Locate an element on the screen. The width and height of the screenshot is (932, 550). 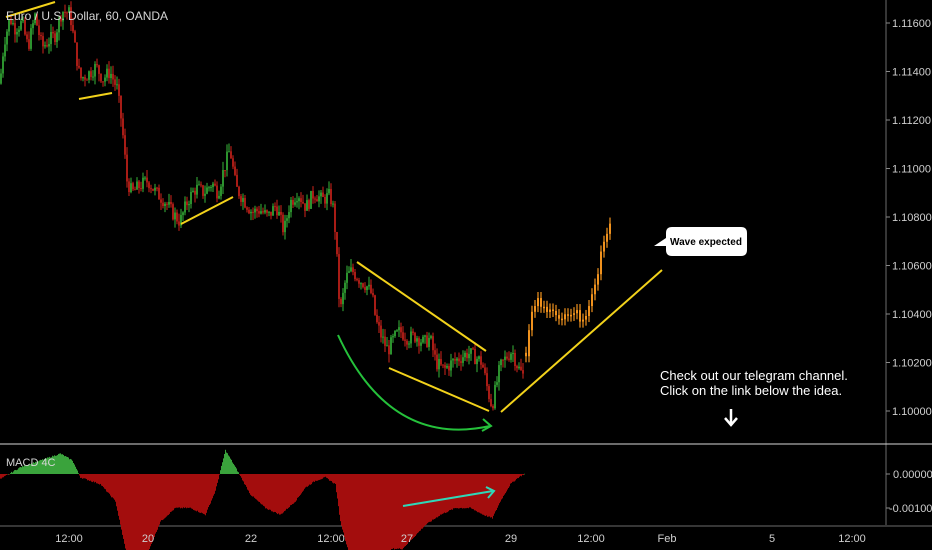
wave-callout: Wave expected is located at coordinates (700, 241).